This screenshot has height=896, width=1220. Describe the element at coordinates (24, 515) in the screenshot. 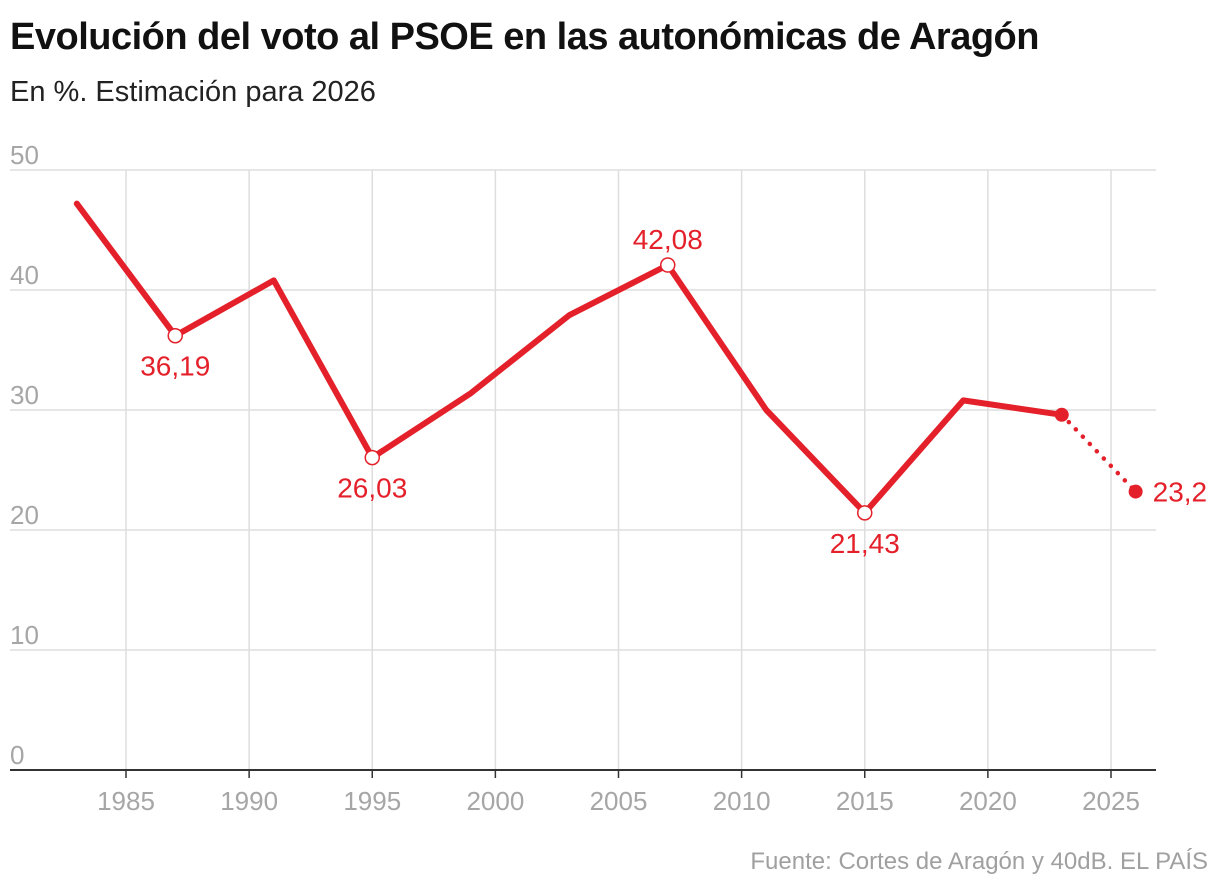

I see `y-tick-label-20: 20` at that location.